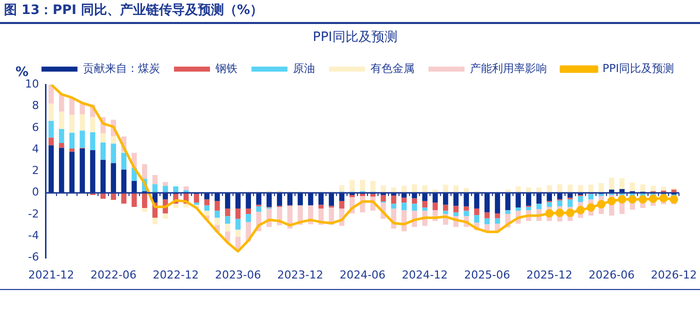  Describe the element at coordinates (508, 68) in the screenshot. I see `legend-label: 产能利用率影响` at that location.